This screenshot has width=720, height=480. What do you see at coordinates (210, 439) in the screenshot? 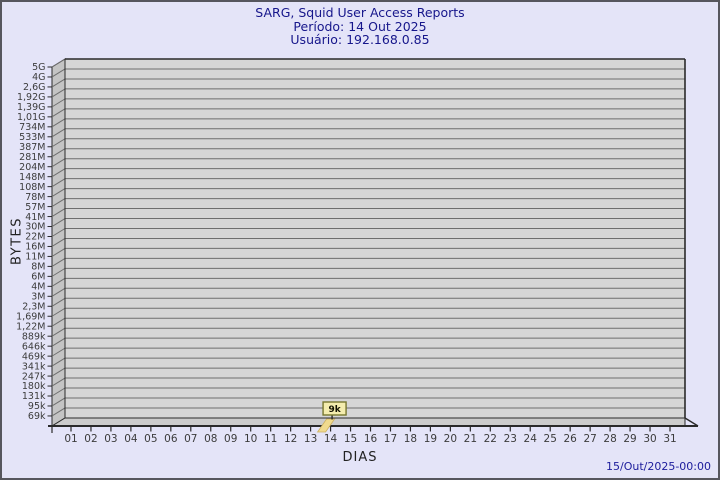
I see `x-axis-tick-label: 08` at bounding box center [210, 439].